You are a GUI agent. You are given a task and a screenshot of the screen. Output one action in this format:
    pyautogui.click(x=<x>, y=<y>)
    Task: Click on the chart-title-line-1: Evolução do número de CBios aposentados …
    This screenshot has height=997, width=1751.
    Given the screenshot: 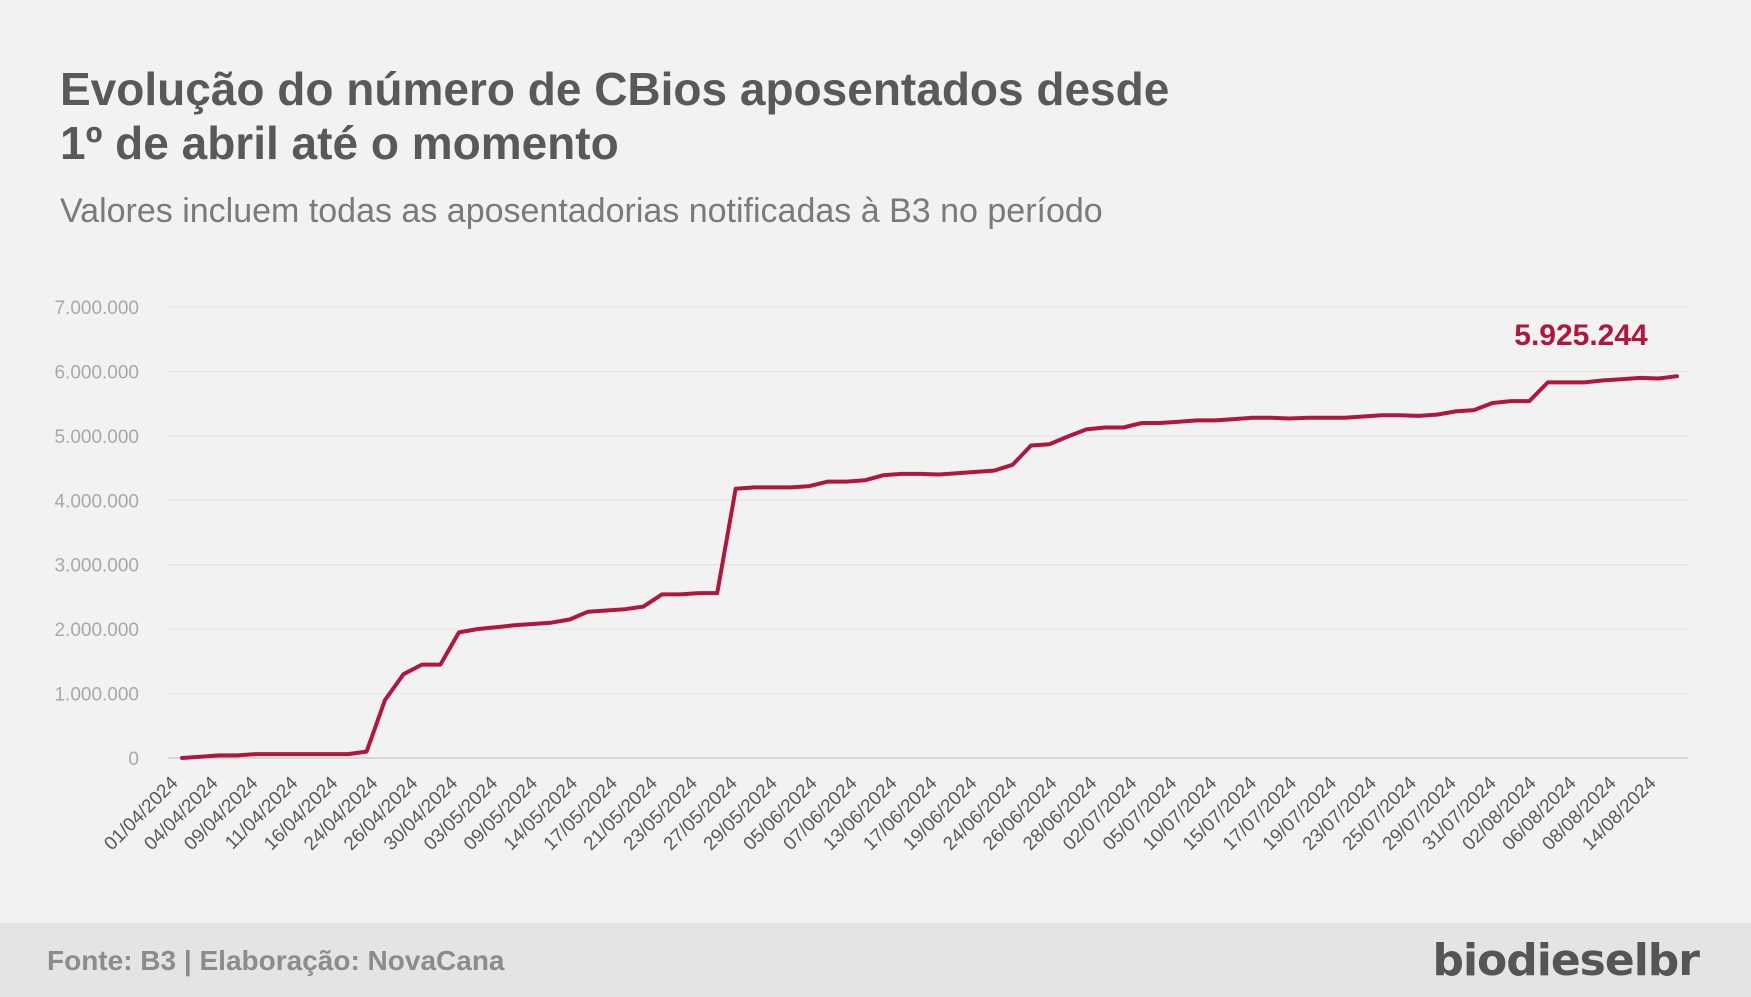 What is the action you would take?
    pyautogui.click(x=615, y=89)
    